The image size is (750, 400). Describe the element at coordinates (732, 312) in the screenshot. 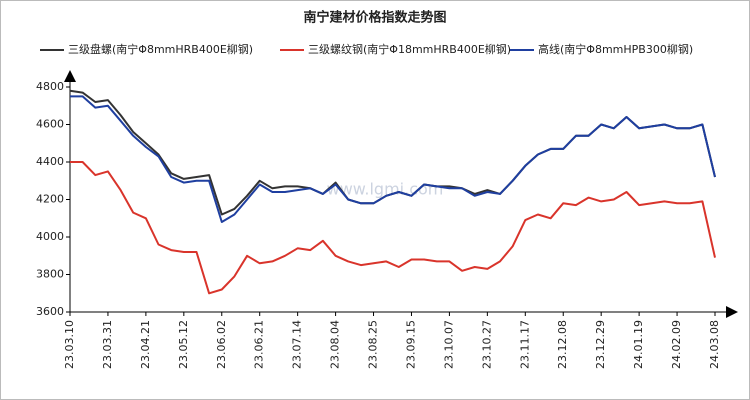

I see `x-arrow` at that location.